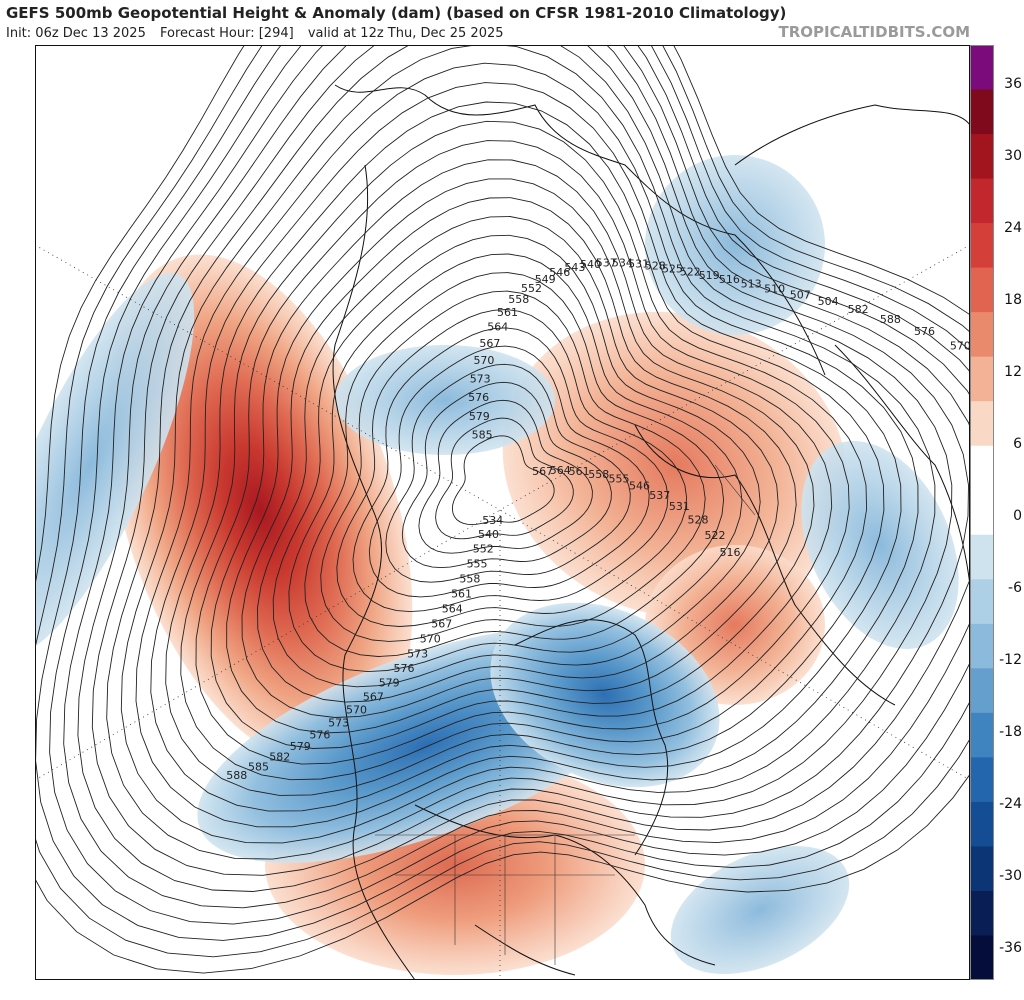  I want to click on contour-label: 561, so click(461, 593).